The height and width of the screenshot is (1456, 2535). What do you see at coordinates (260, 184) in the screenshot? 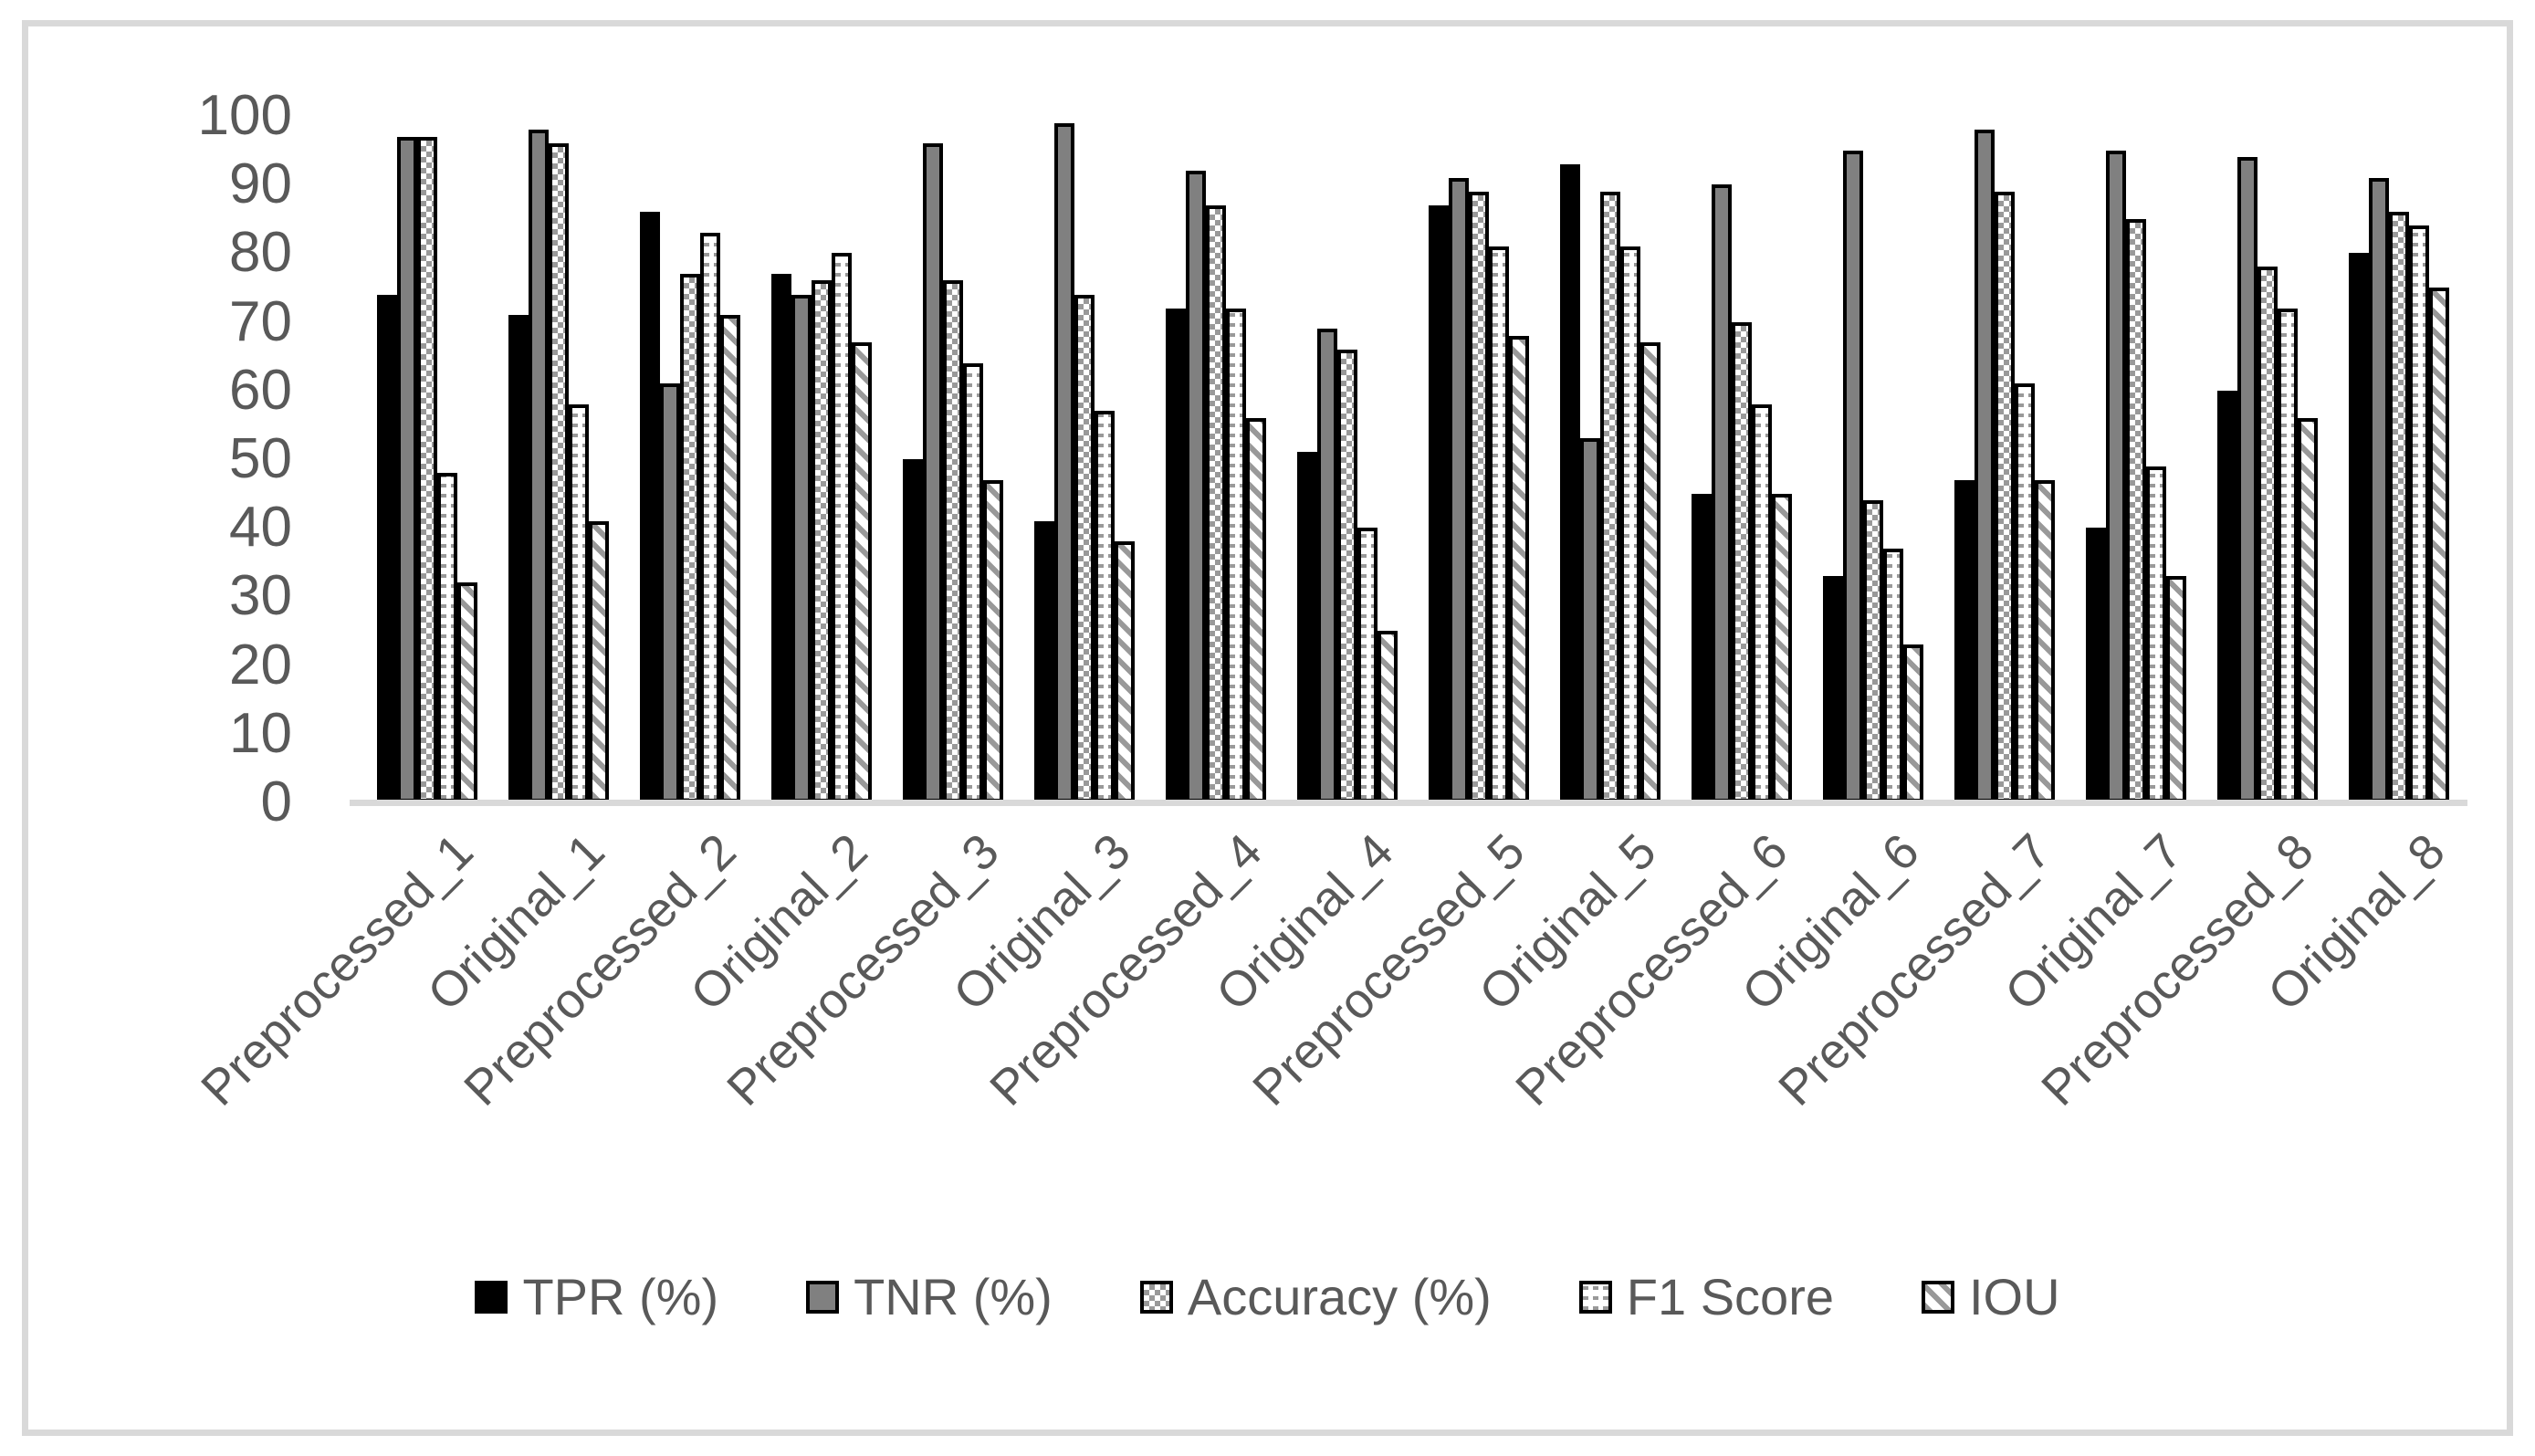
I see `y-axis-tick-label: 90` at bounding box center [260, 184].